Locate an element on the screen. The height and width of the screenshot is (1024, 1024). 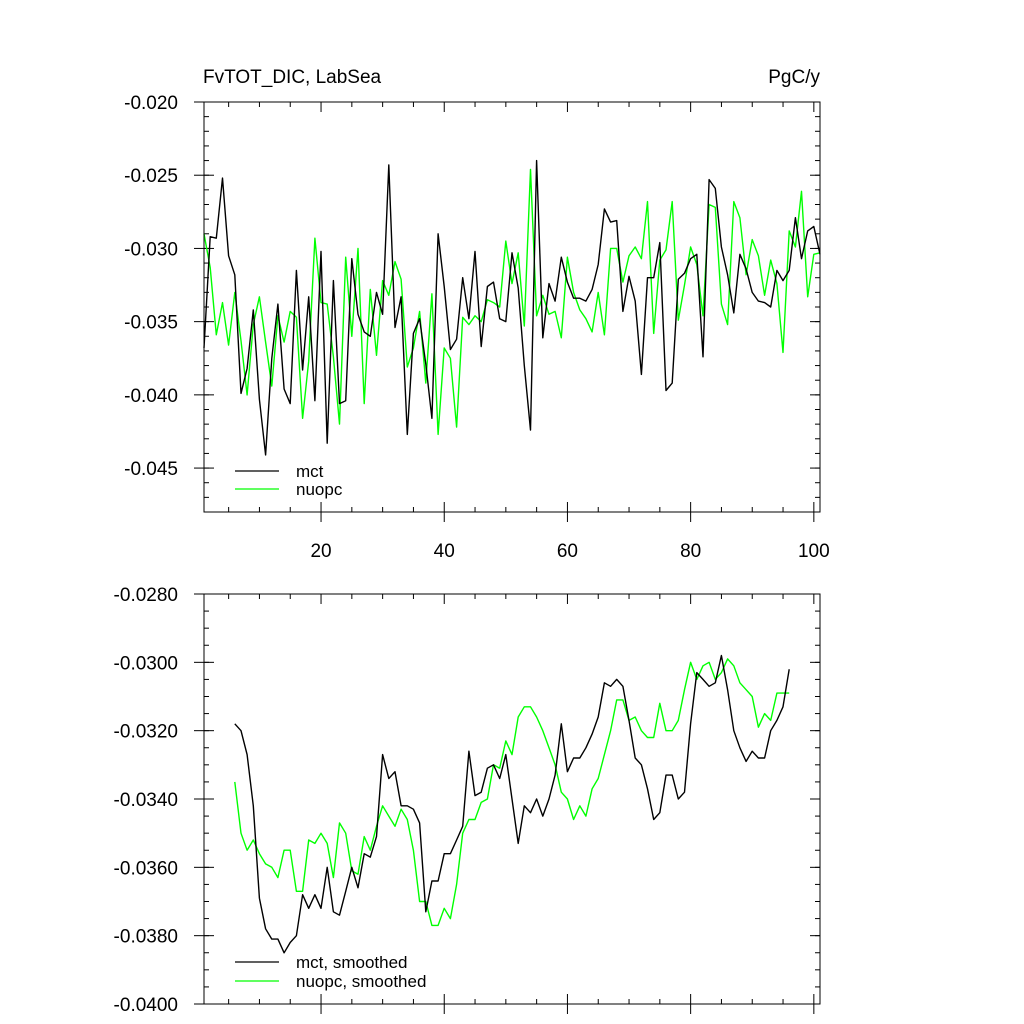
top-y-tick-label: -0.035 is located at coordinates (151, 323).